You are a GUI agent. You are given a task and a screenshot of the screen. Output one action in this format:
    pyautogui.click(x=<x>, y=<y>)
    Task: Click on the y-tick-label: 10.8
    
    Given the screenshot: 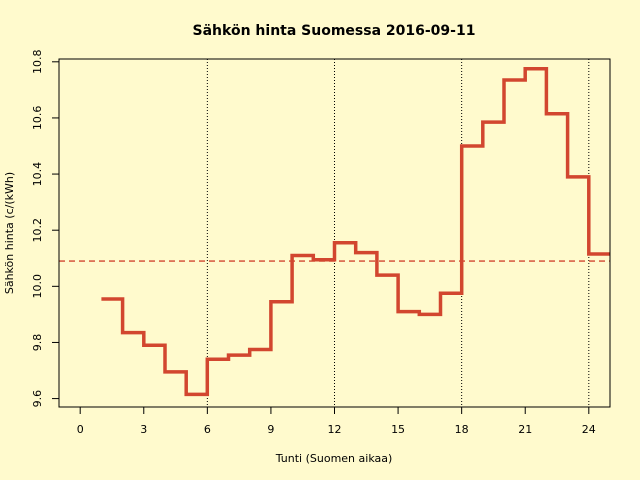 What is the action you would take?
    pyautogui.click(x=37, y=62)
    